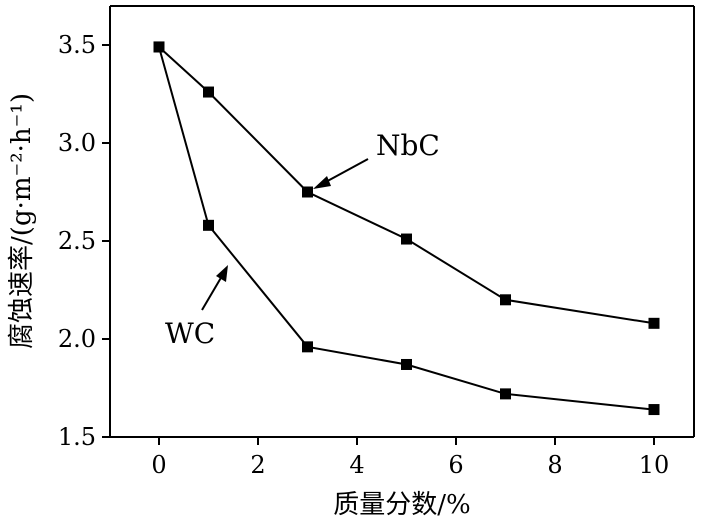 The image size is (701, 530). I want to click on annotation-wc-arrowhead, so click(222, 273).